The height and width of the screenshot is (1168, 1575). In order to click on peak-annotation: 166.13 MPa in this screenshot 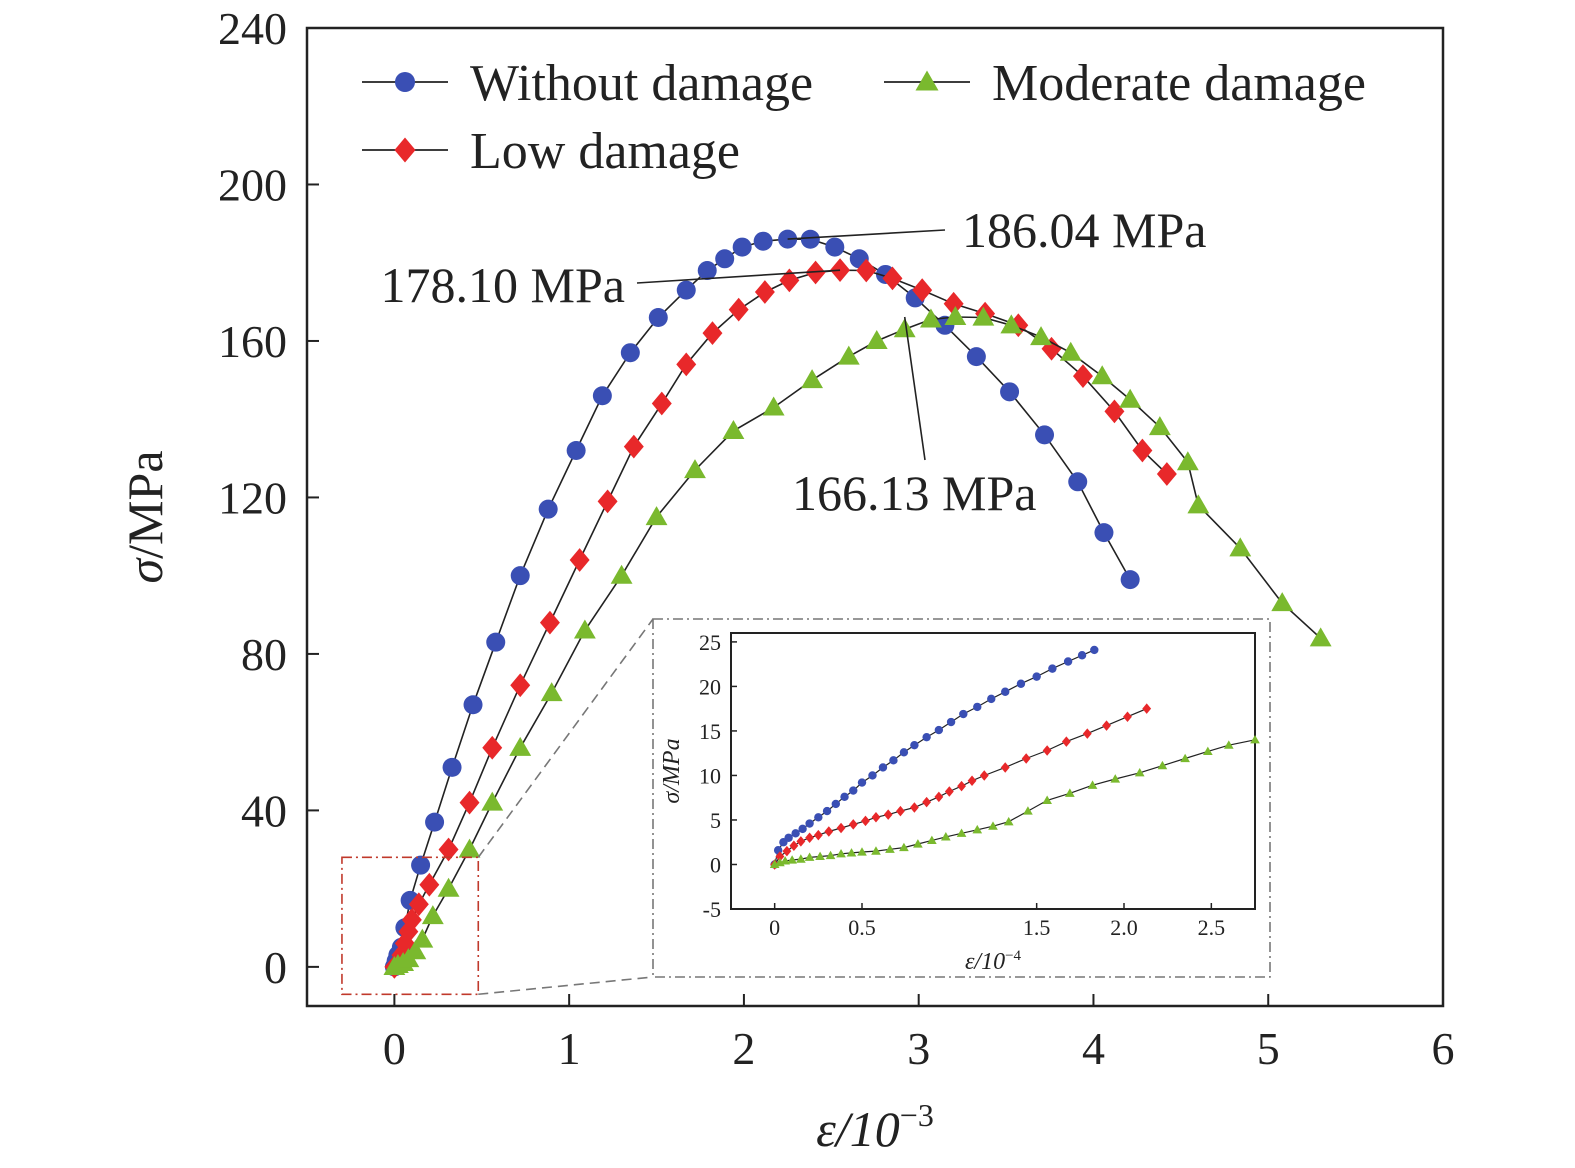, I will do `click(914, 493)`.